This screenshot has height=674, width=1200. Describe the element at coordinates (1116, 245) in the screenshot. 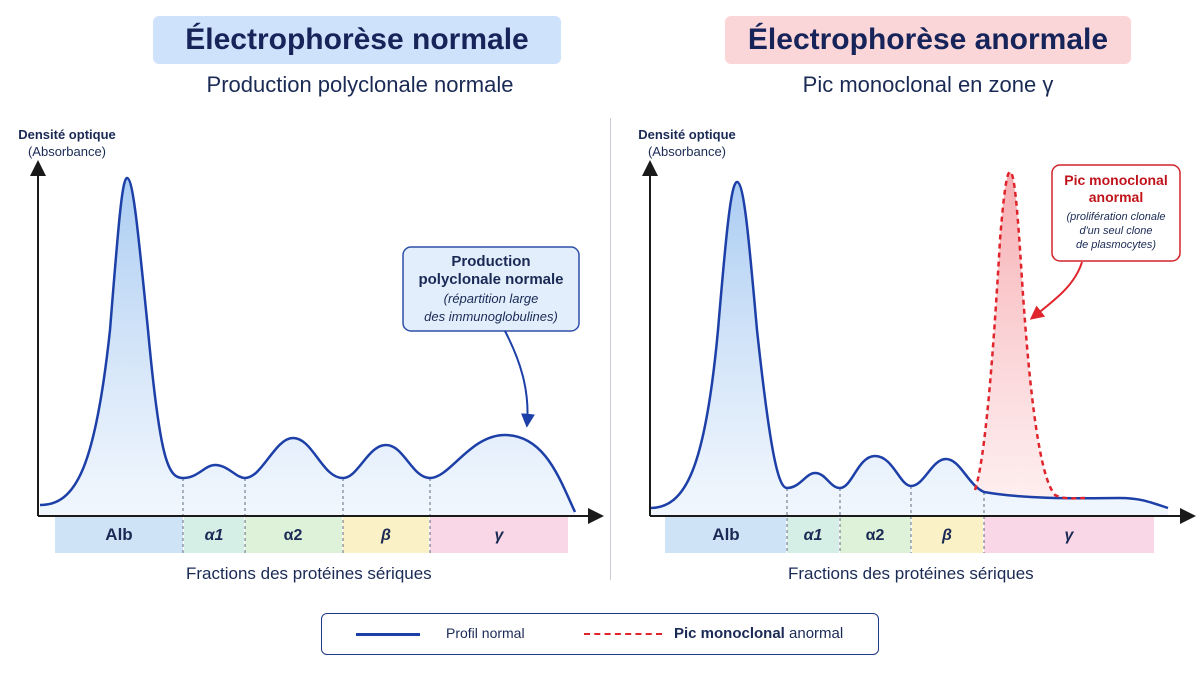

I see `callout-abnormal-detail3: de plasmocytes)` at that location.